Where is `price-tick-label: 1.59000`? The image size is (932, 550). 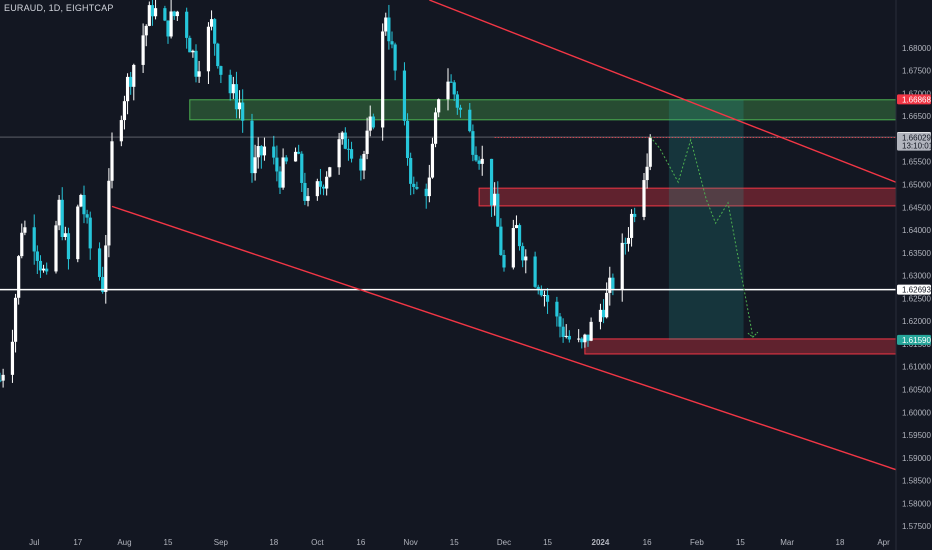
price-tick-label: 1.59000 is located at coordinates (916, 458).